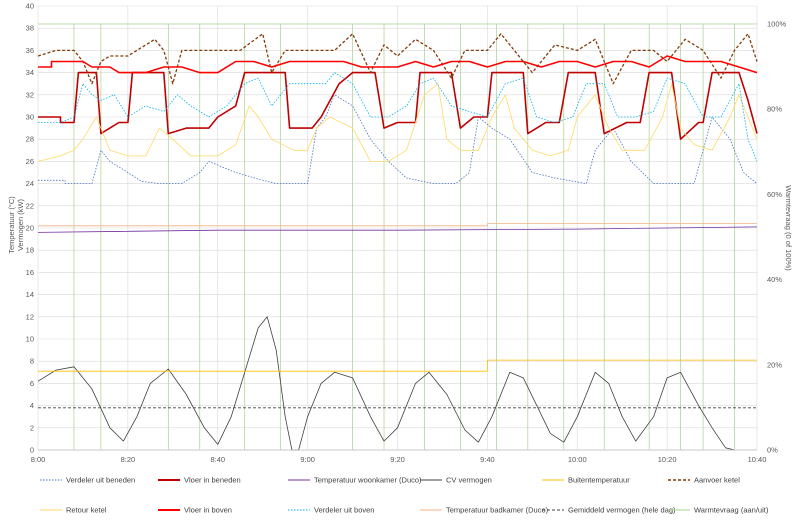 This screenshot has width=800, height=526. What do you see at coordinates (32, 427) in the screenshot?
I see `y-left-tick-label: 2` at bounding box center [32, 427].